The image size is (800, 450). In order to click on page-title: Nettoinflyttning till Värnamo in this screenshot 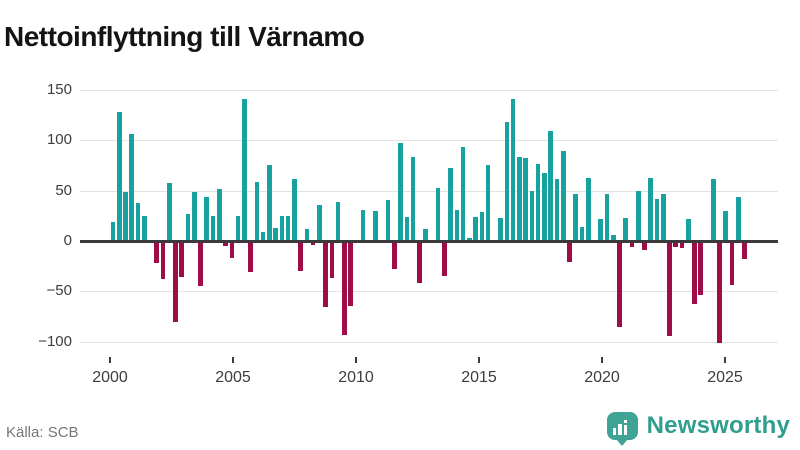, I will do `click(184, 36)`.